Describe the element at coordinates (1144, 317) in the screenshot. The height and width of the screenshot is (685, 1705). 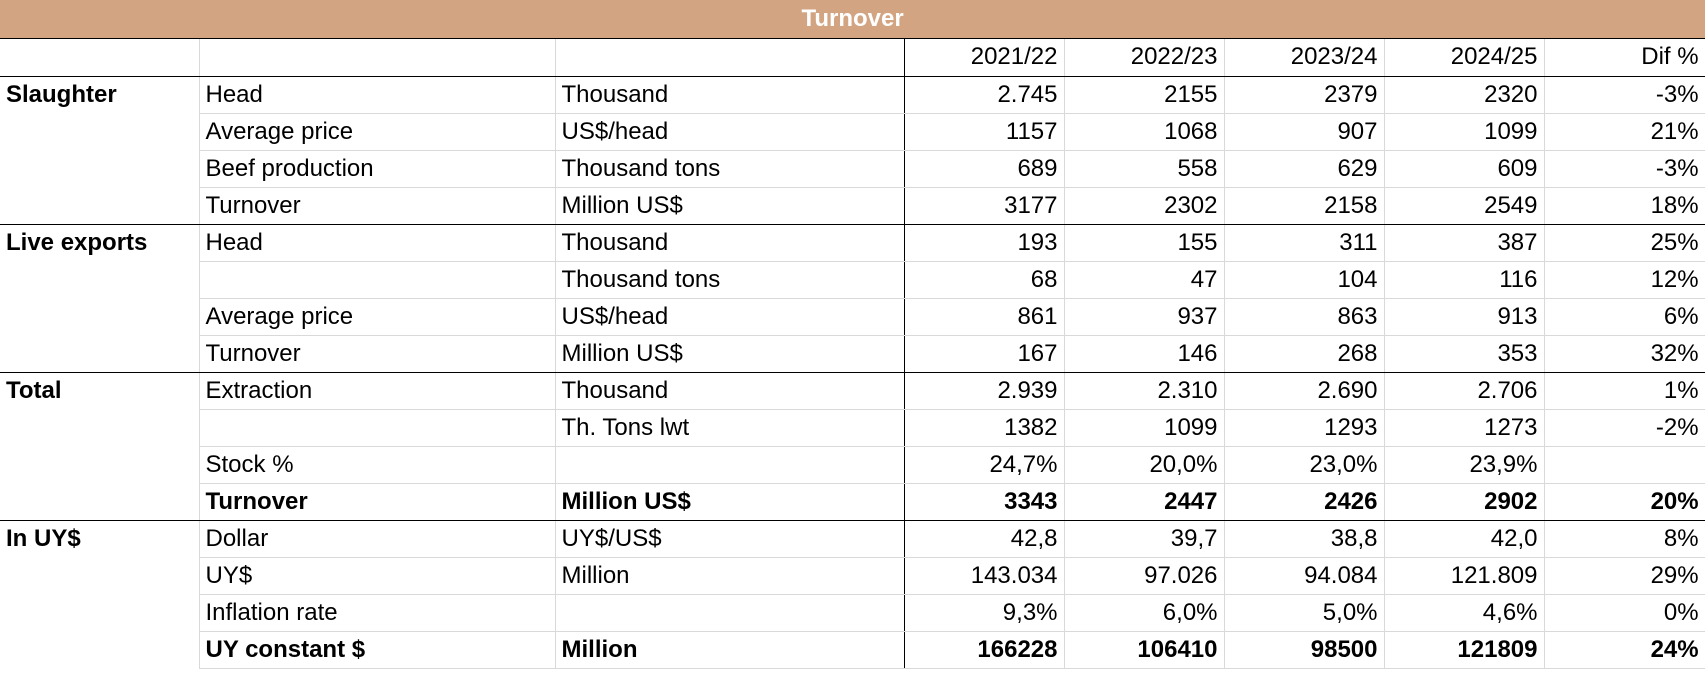
I see `row-value-cell: 937` at that location.